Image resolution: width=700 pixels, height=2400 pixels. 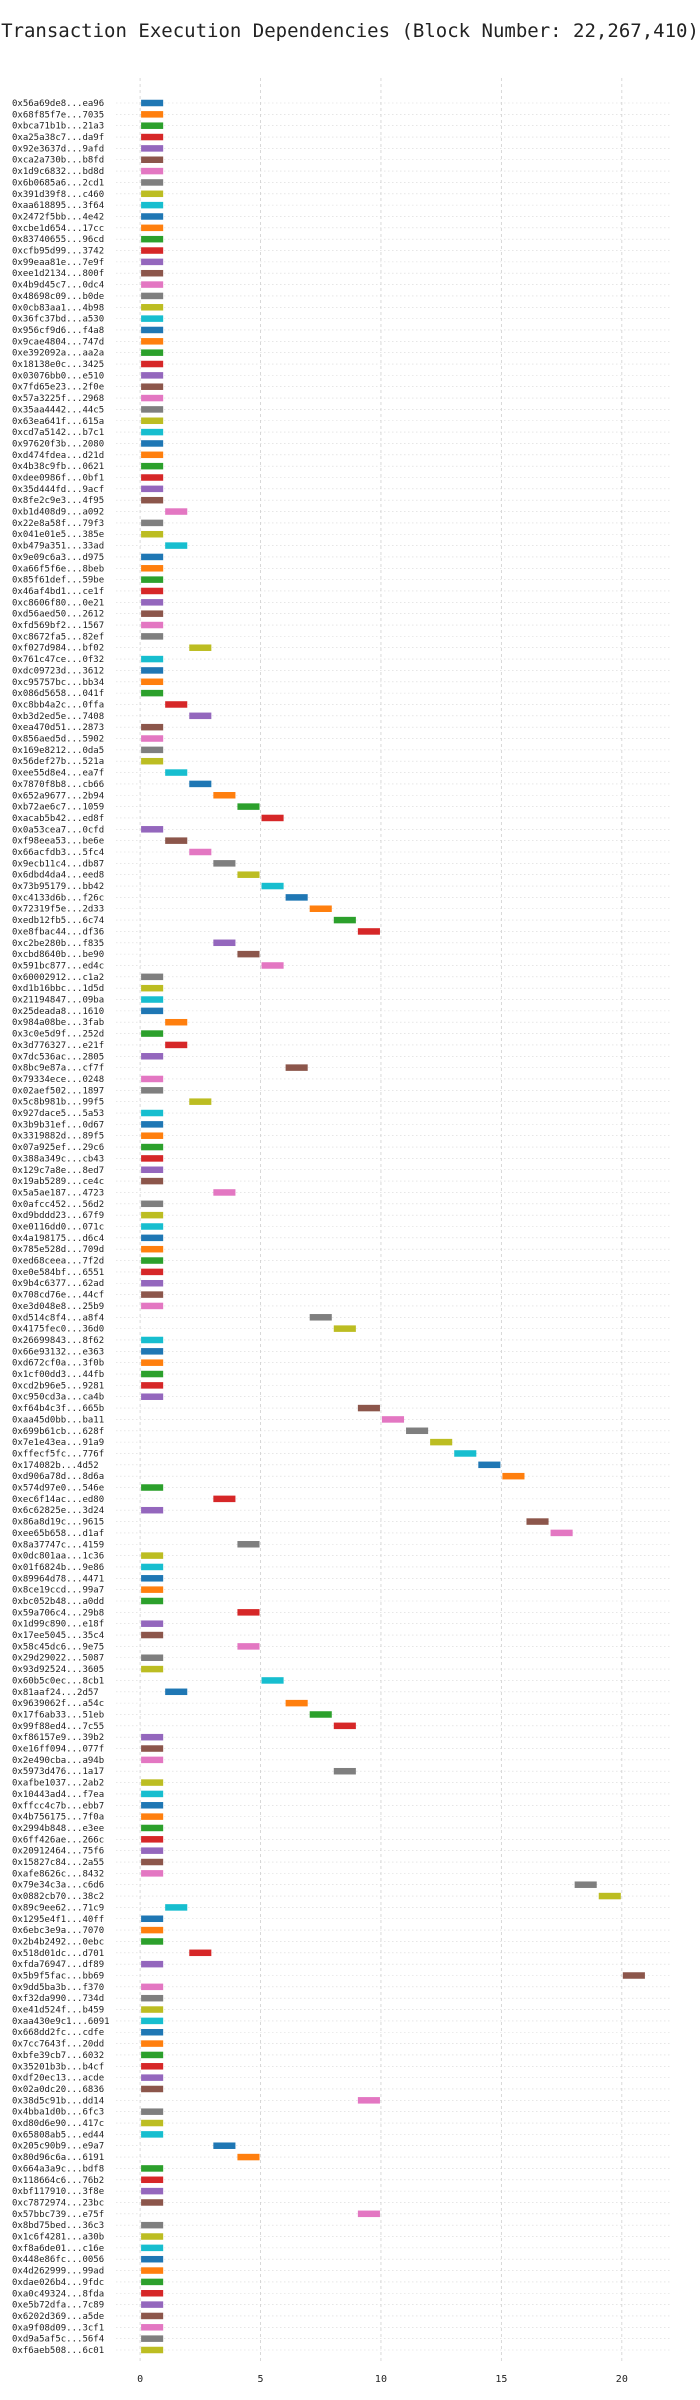 I want to click on y-tick-label: 0x7e1e43ea...91a9, so click(x=58, y=1443).